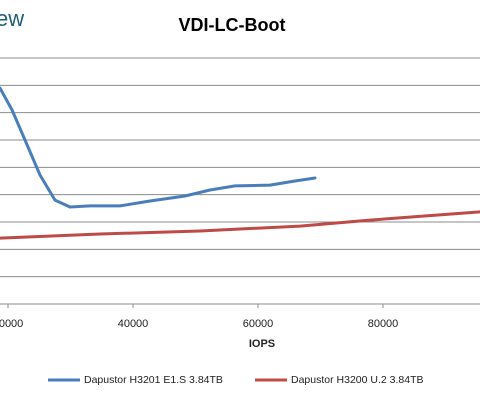 The width and height of the screenshot is (480, 401). I want to click on chart-title: VDI-LC-Boot, so click(232, 25).